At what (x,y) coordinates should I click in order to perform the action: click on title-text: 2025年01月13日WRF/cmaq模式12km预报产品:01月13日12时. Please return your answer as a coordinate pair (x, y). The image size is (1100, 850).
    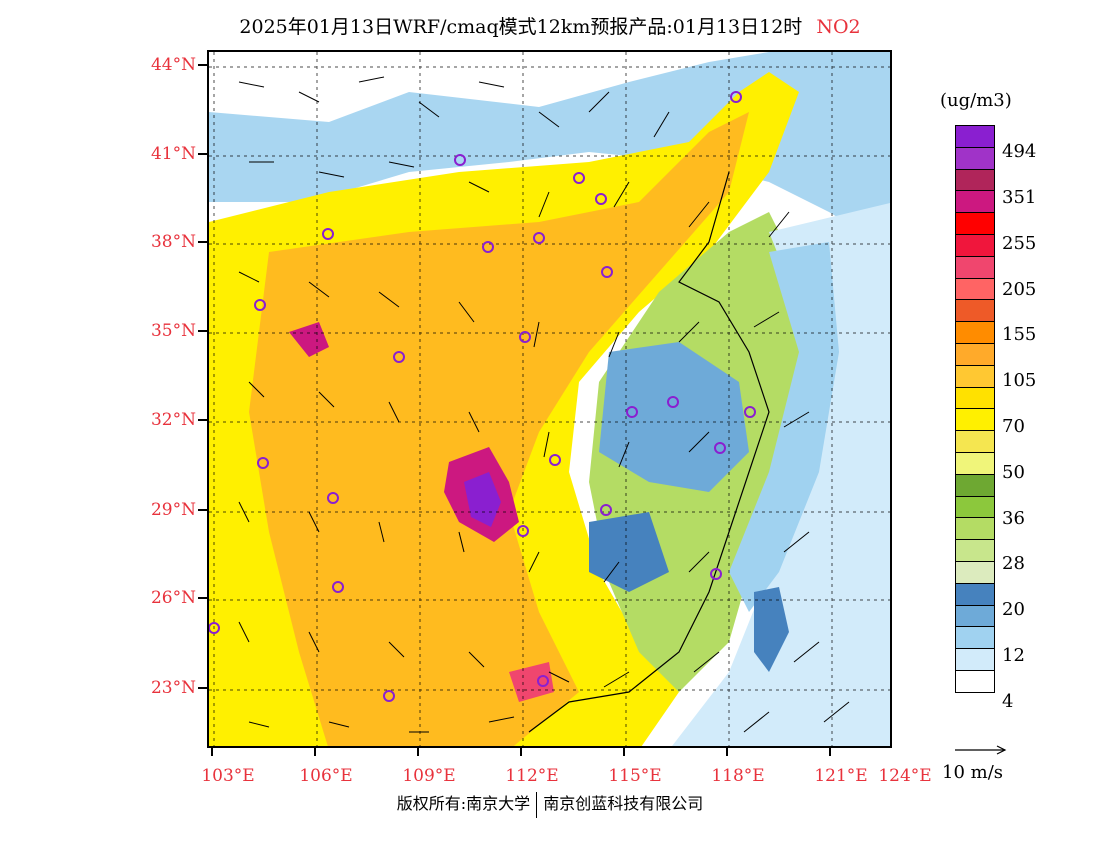
    Looking at the image, I should click on (521, 27).